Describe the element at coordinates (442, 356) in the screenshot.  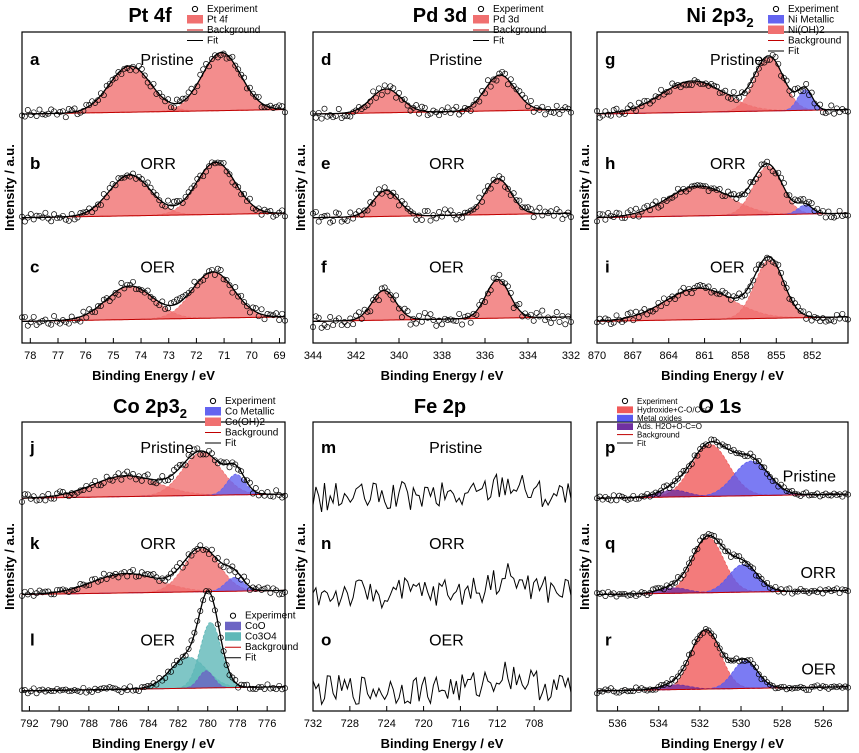
I see `x-tick-label: 338` at that location.